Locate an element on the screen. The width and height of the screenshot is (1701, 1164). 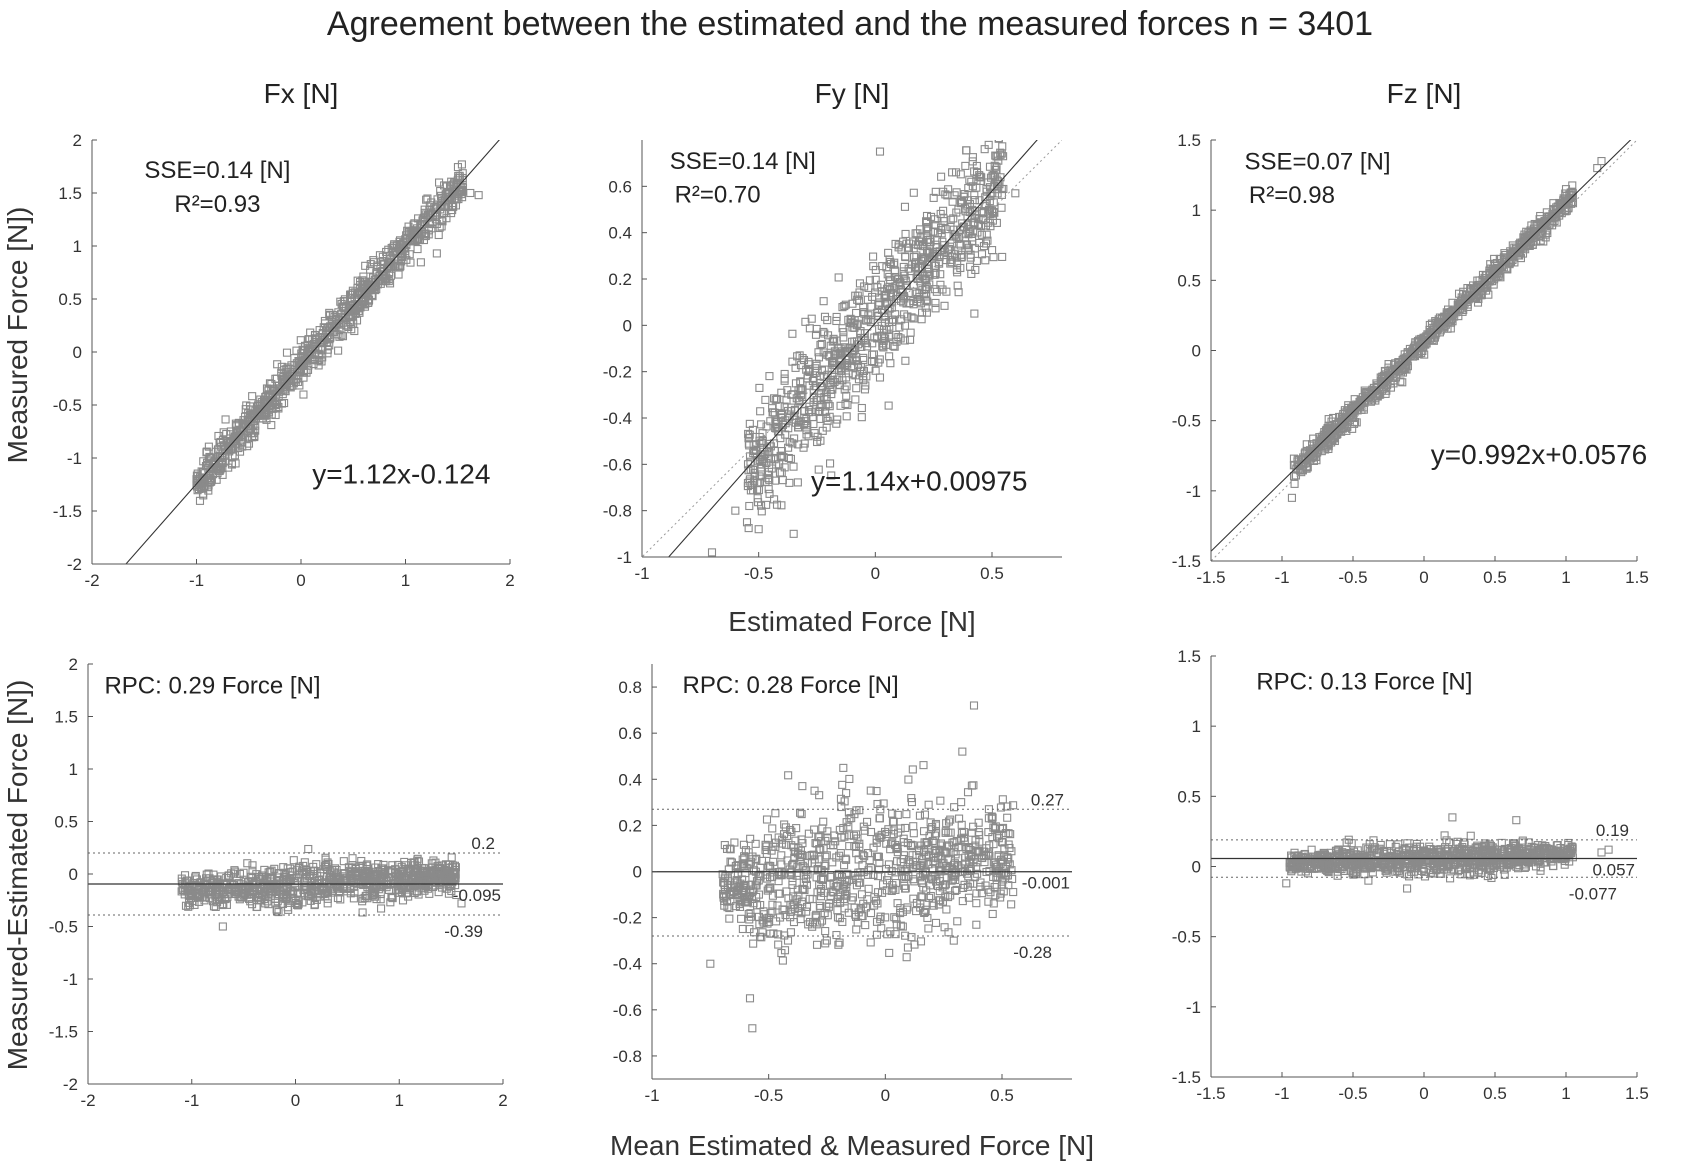
x-tick-label: 1 is located at coordinates (405, 580).